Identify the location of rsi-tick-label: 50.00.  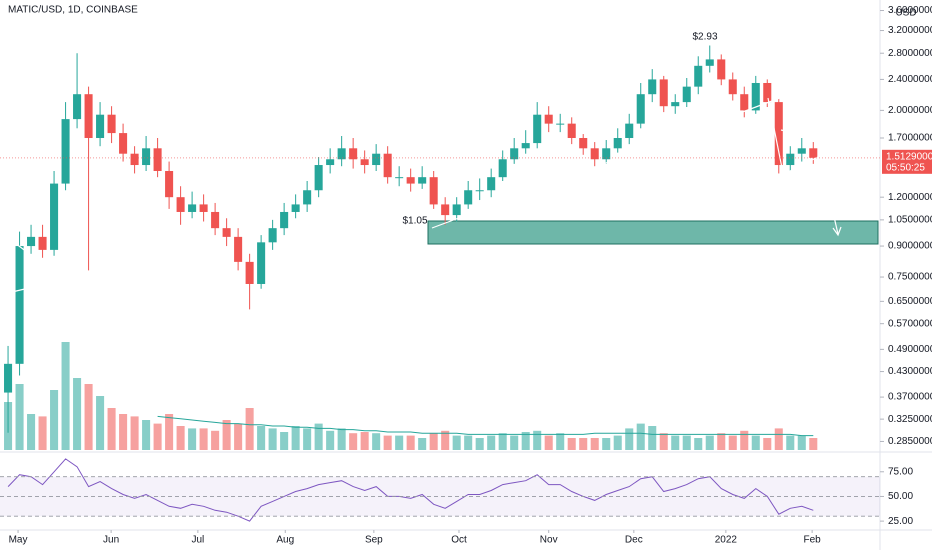
(900, 496).